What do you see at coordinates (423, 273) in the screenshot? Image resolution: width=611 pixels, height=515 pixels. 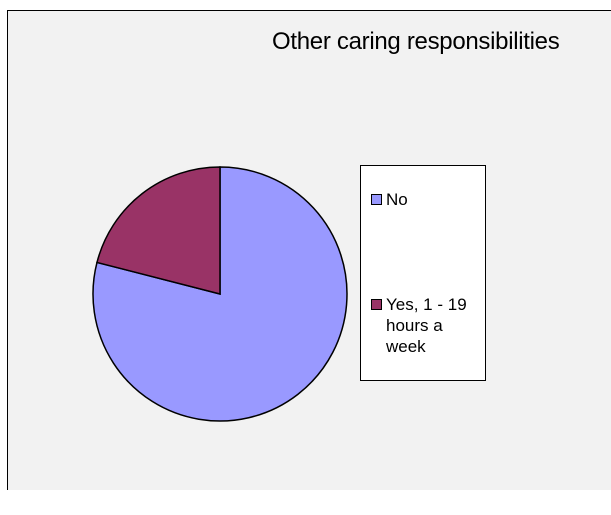 I see `chart-legend: No Yes, 1 - 19 hours a week` at bounding box center [423, 273].